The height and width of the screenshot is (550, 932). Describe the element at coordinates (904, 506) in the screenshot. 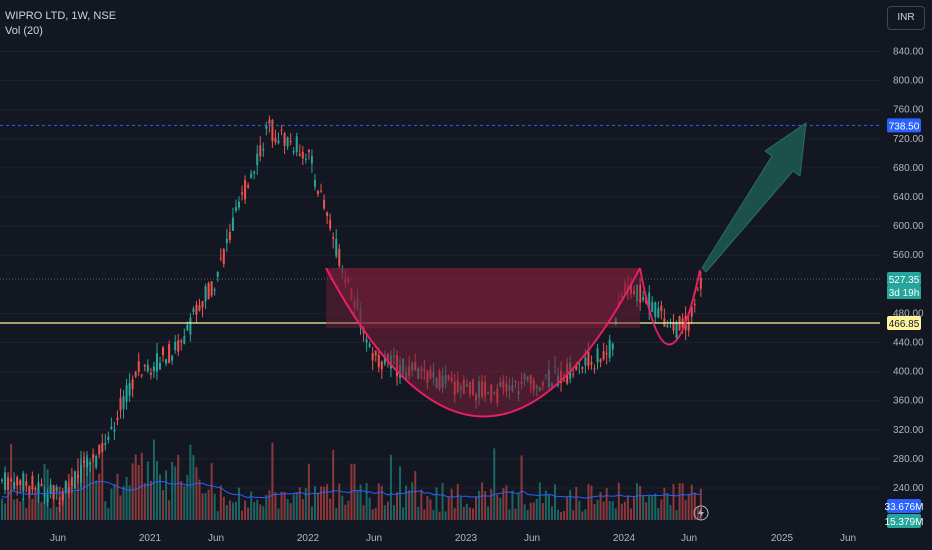

I see `volume-ma-tag-bg` at that location.